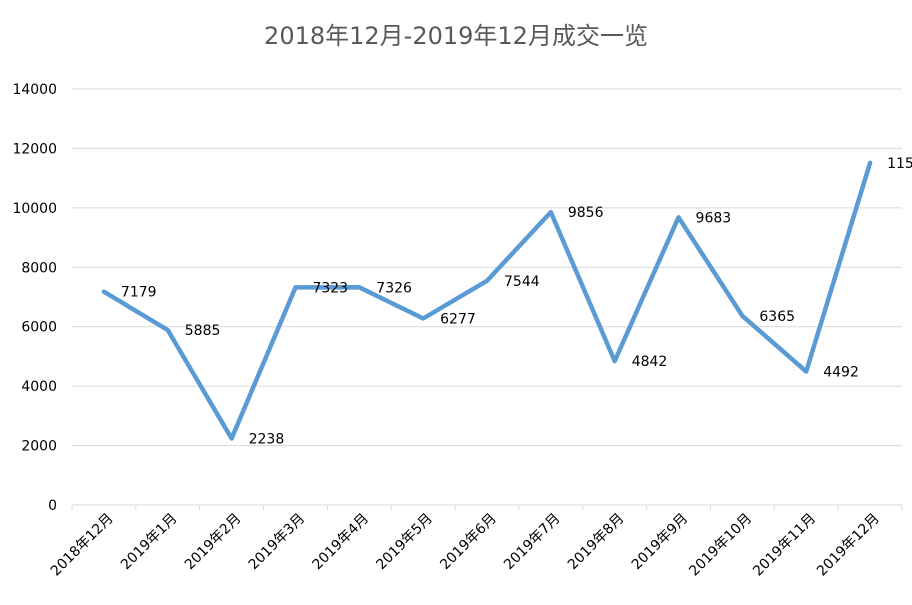 The width and height of the screenshot is (912, 605). I want to click on data-label: 7179, so click(139, 293).